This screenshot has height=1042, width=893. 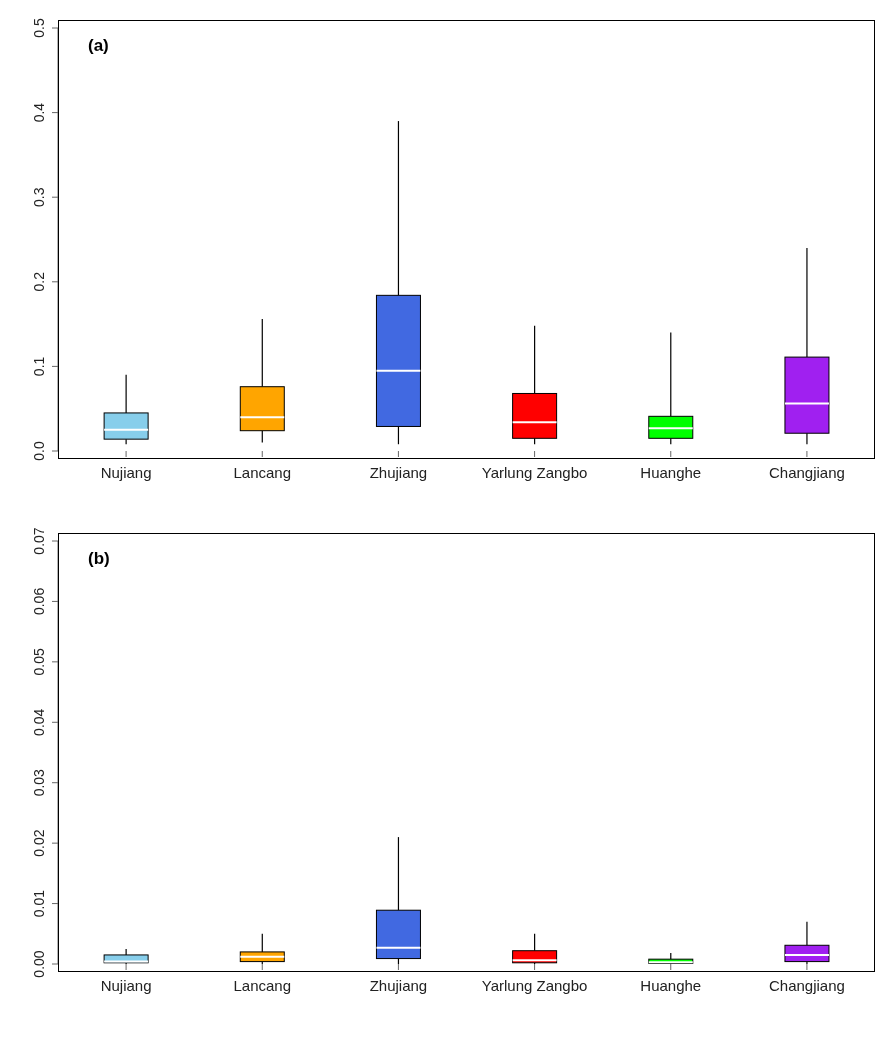 I want to click on y-tick-label: 0.5, so click(x=39, y=28).